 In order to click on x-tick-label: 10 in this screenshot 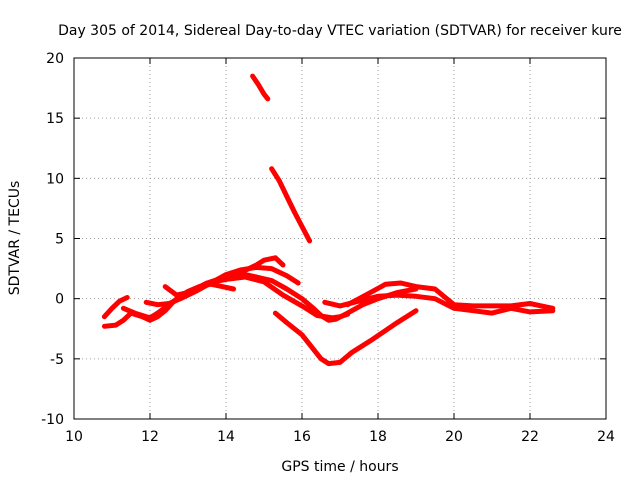, I will do `click(74, 437)`.